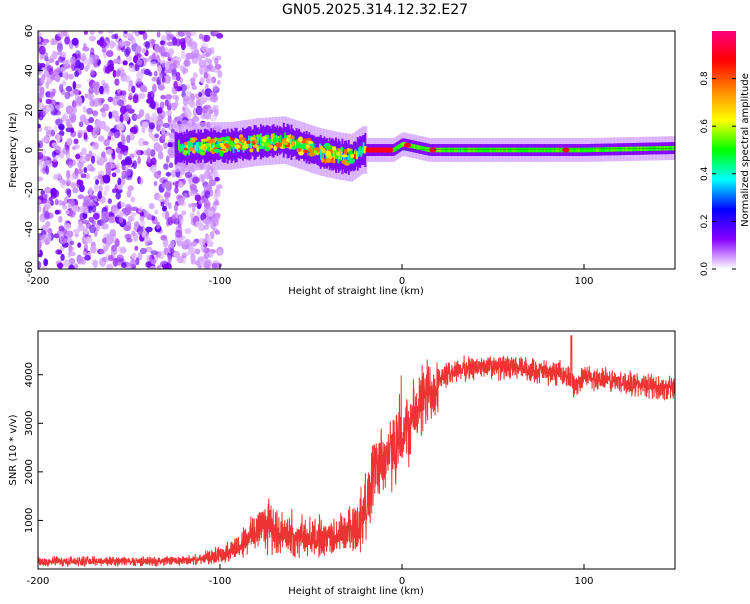 The width and height of the screenshot is (750, 604). Describe the element at coordinates (705, 269) in the screenshot. I see `colorbar-tick-label: 0.0` at that location.